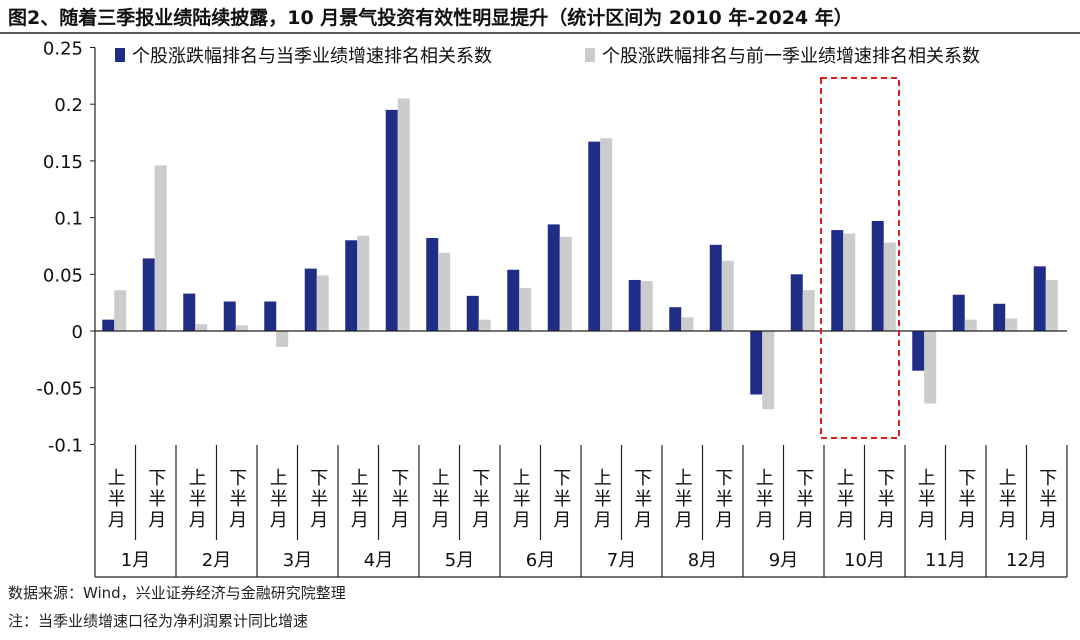  What do you see at coordinates (65, 445) in the screenshot?
I see `y-tick-label: -0.1` at bounding box center [65, 445].